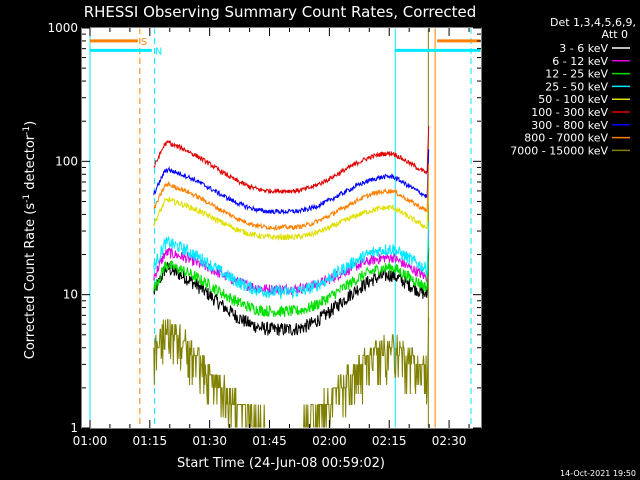  Describe the element at coordinates (74, 428) in the screenshot. I see `y-tick-label-0: 1` at that location.